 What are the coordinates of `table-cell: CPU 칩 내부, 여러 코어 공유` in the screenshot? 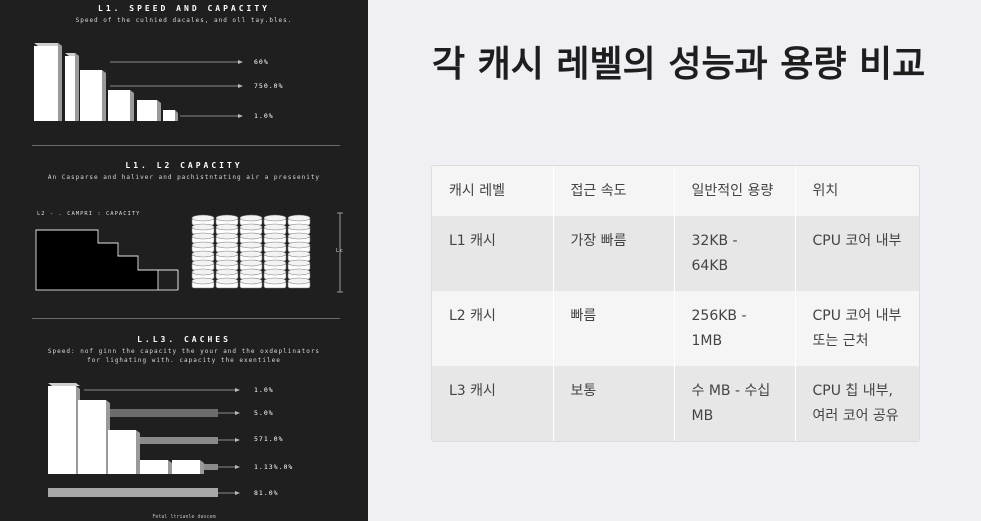 It's located at (855, 403).